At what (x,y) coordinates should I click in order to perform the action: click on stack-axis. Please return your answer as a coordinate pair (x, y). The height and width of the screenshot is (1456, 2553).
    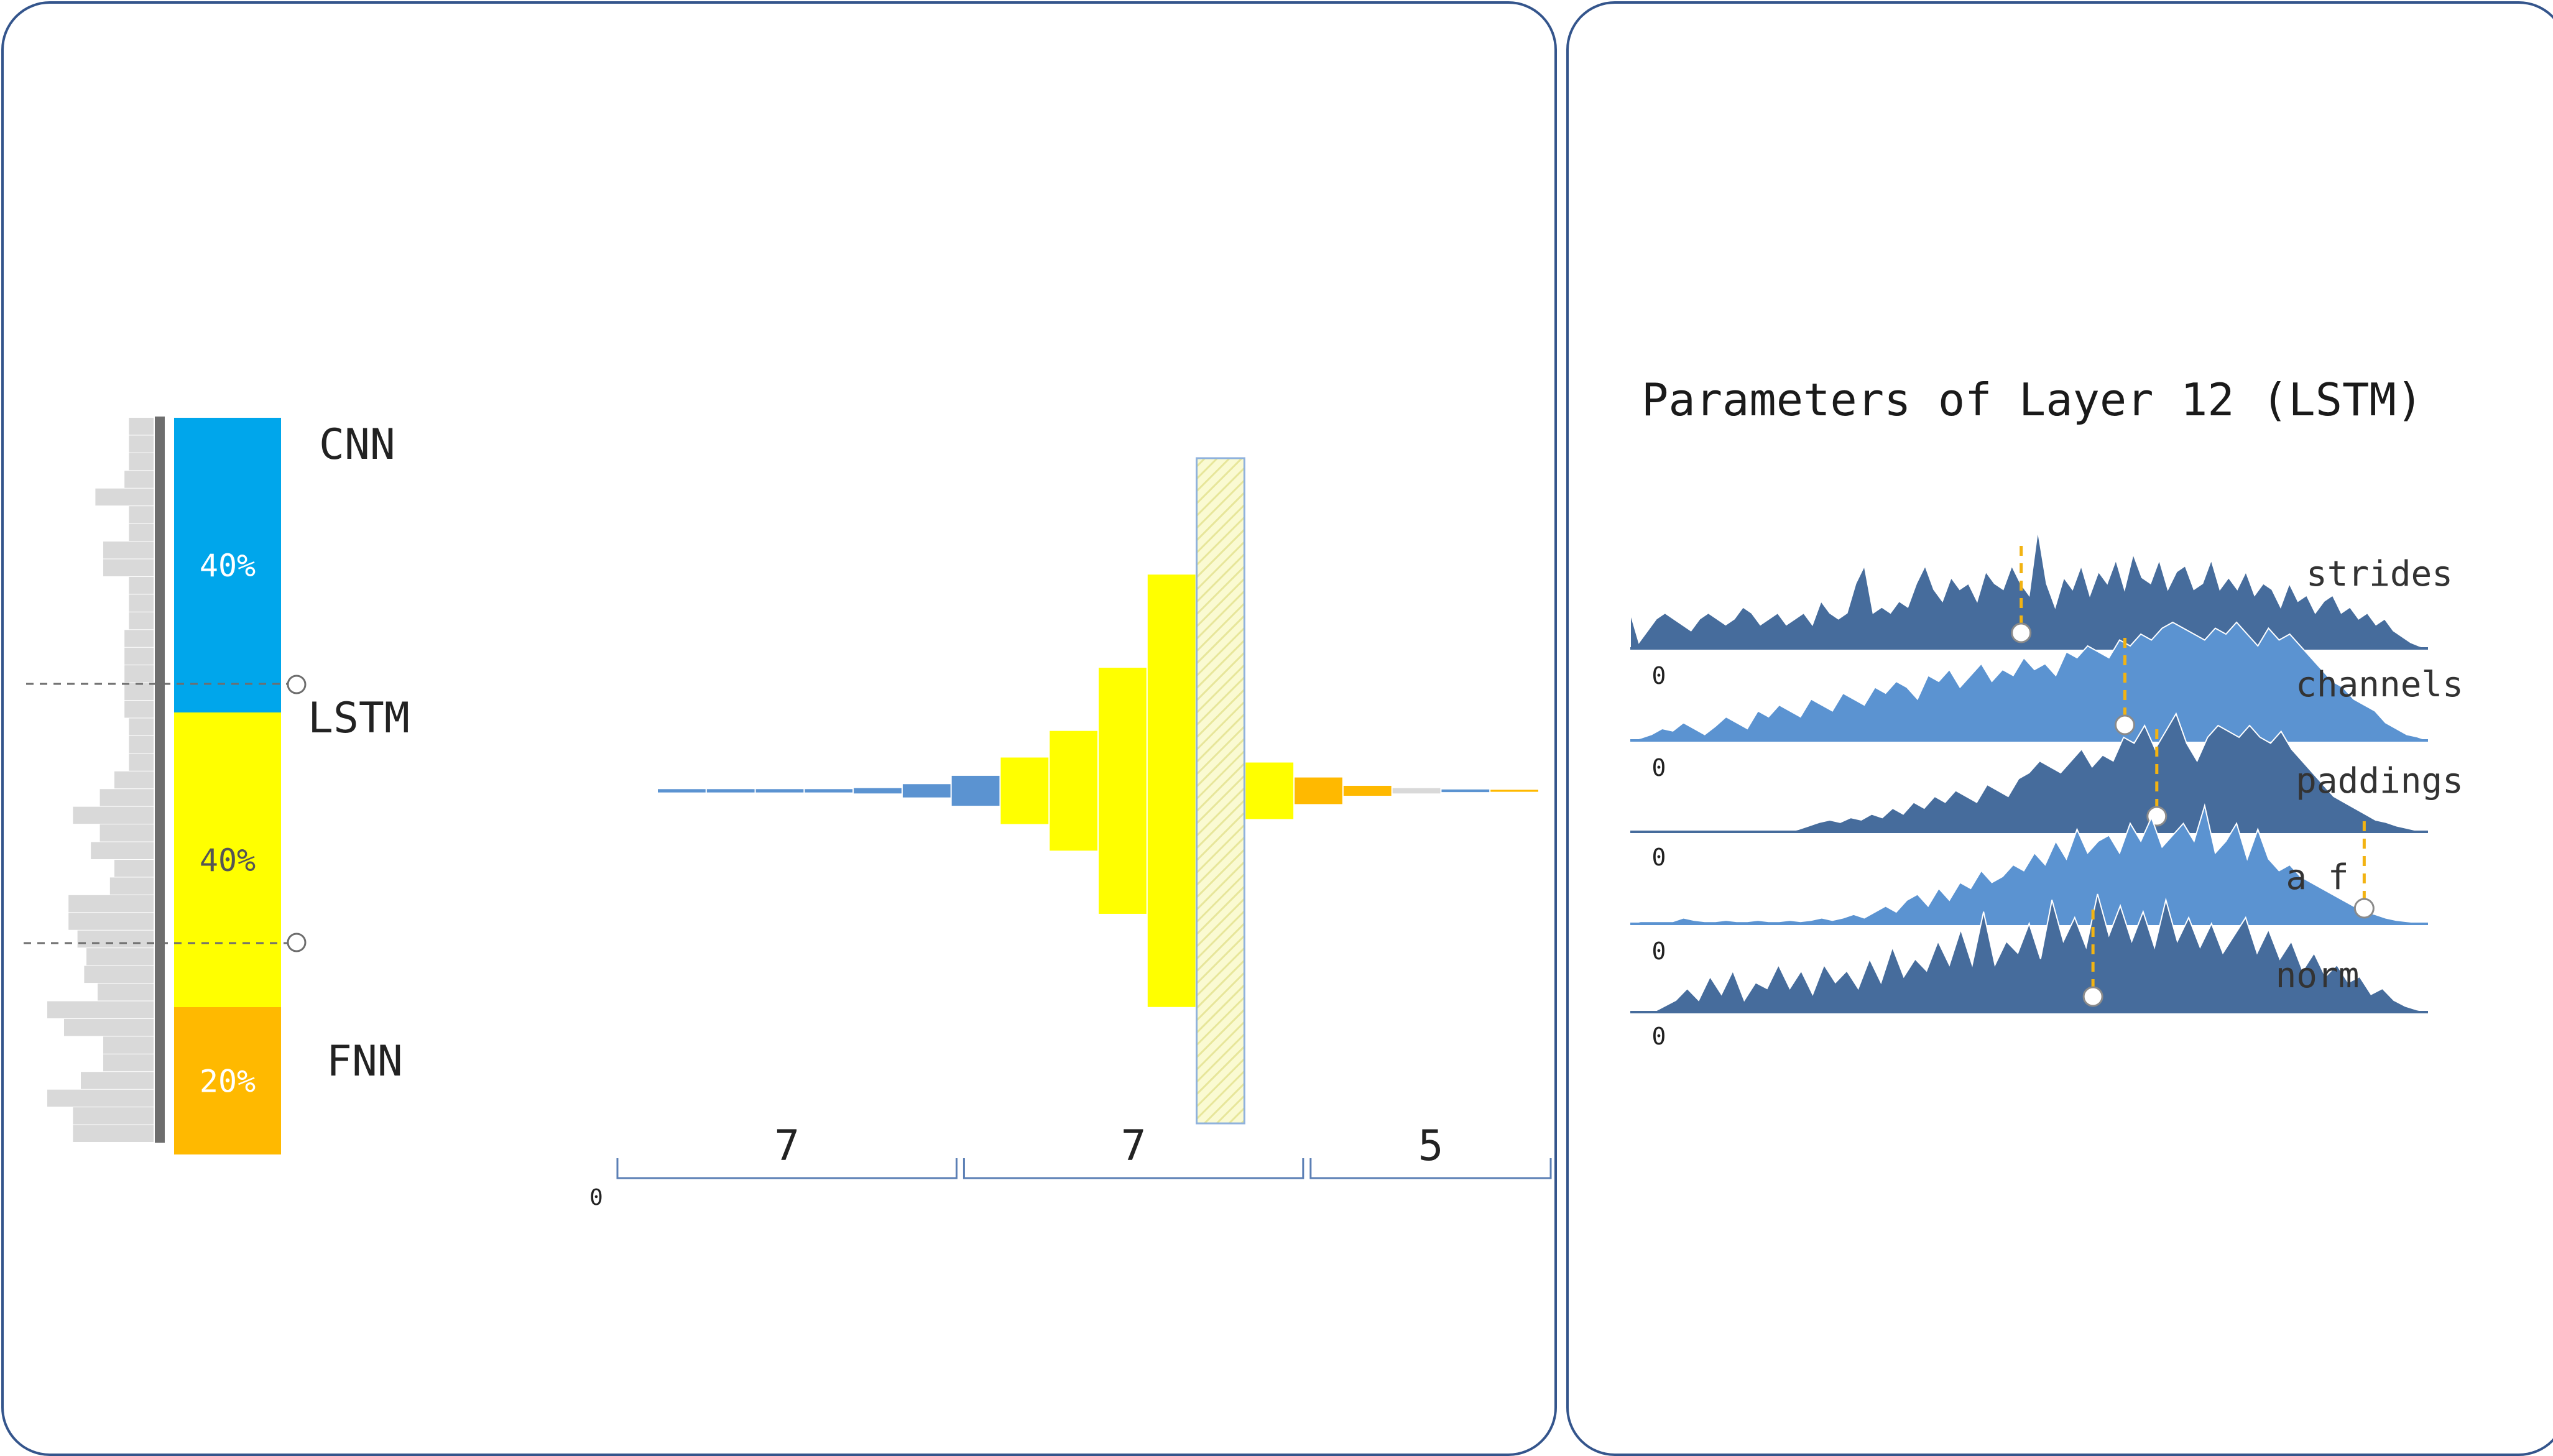
    Looking at the image, I should click on (160, 780).